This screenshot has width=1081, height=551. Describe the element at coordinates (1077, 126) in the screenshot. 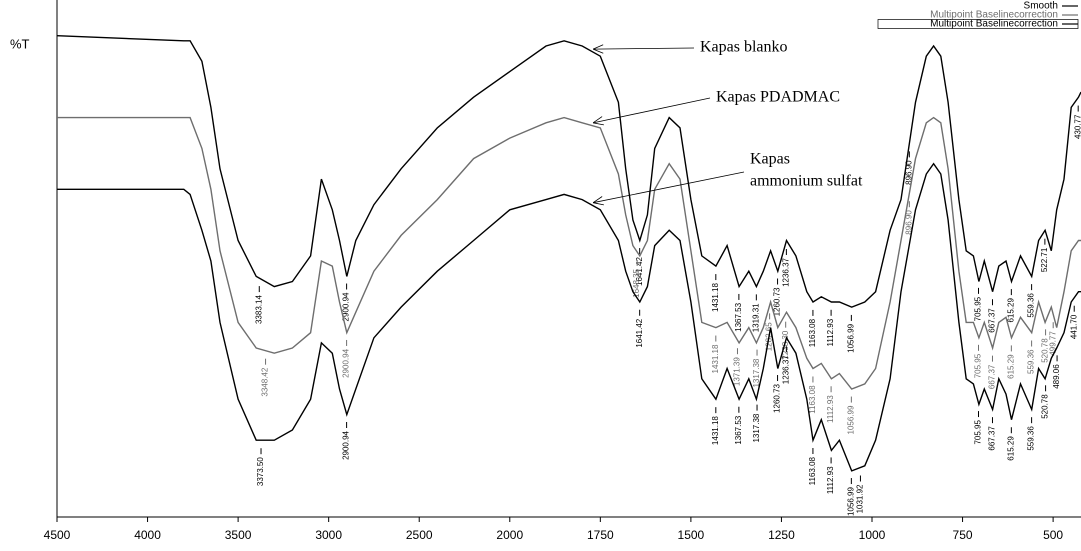

I see `peak-label: 430.77` at that location.